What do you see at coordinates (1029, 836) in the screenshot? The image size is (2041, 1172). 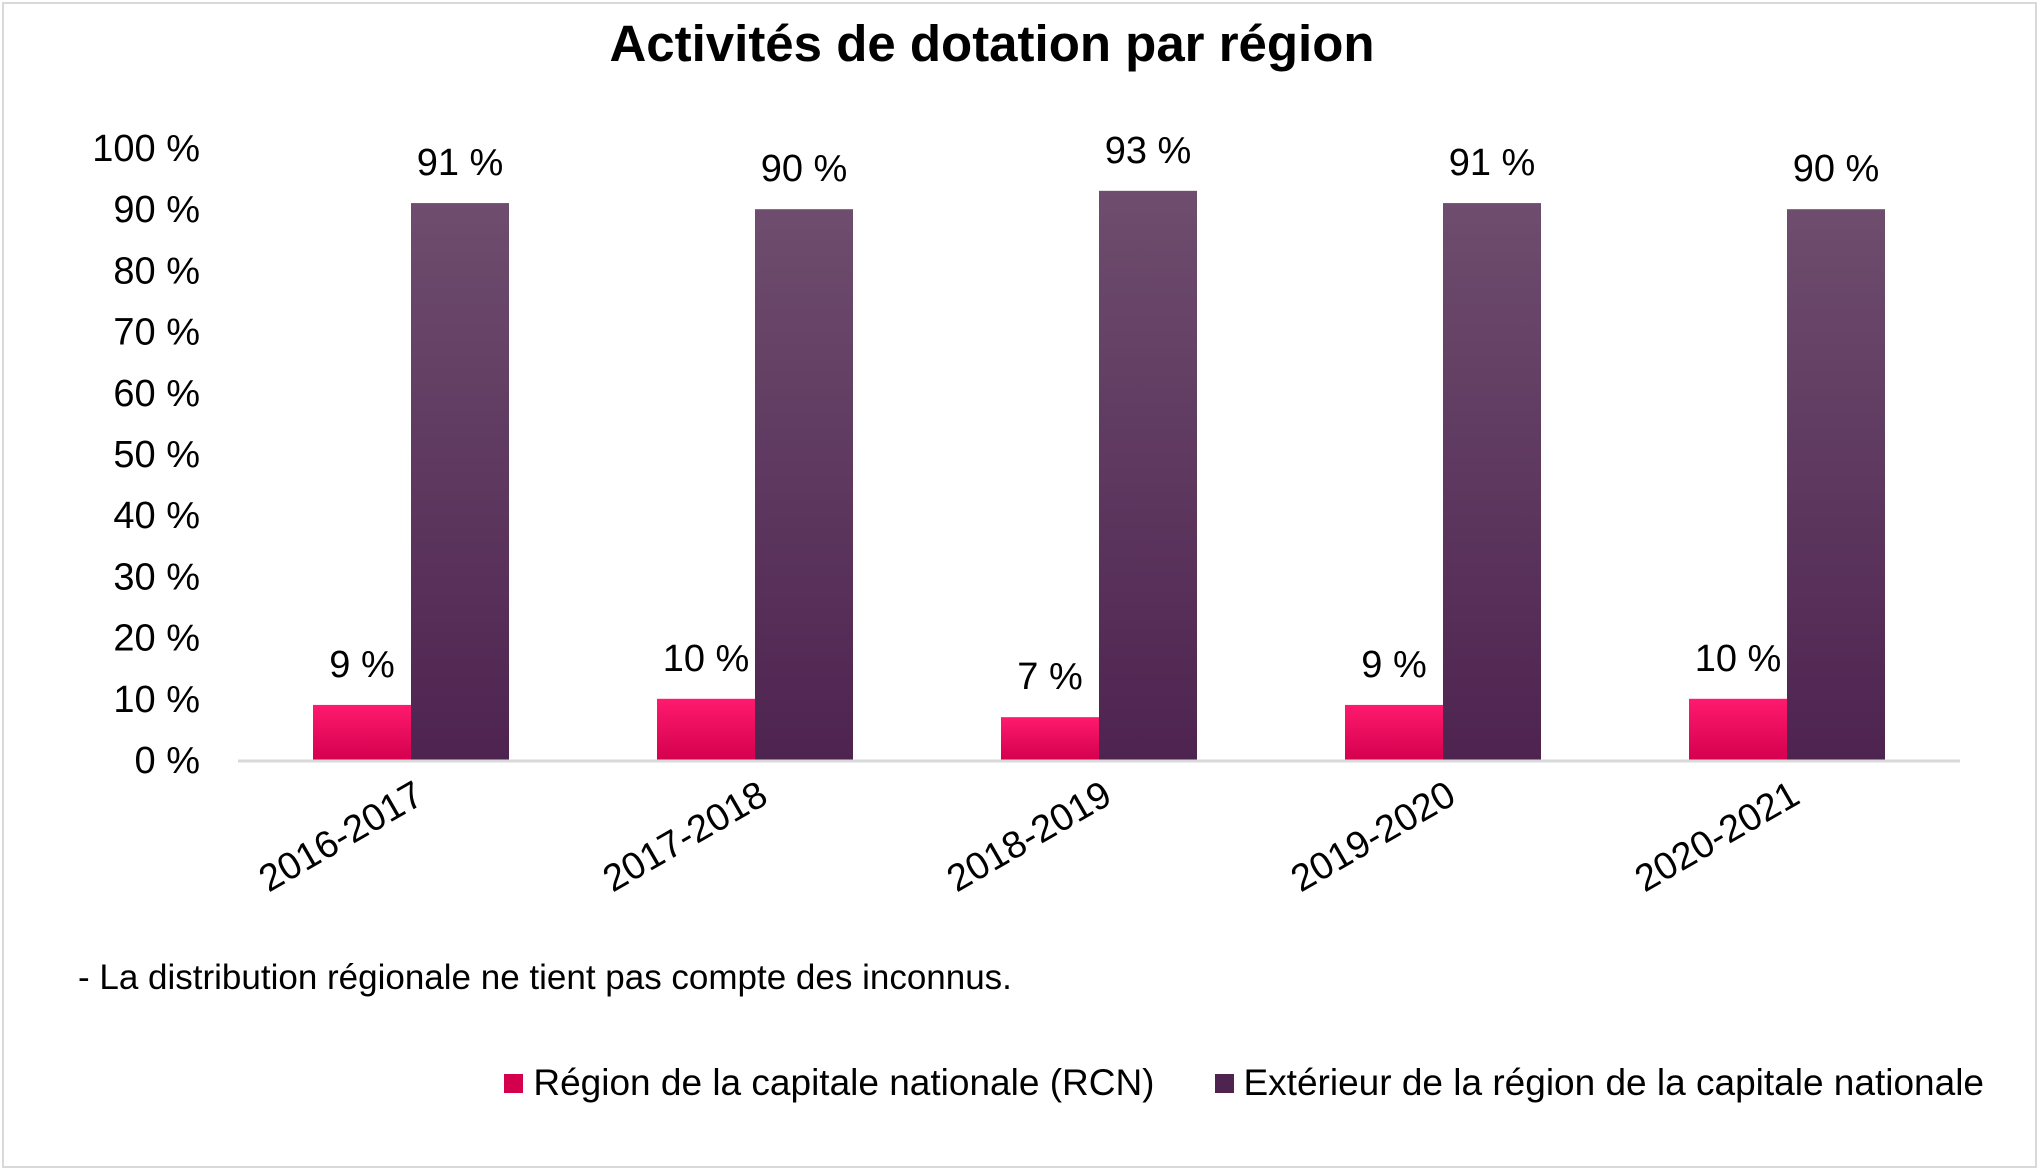 I see `x-tick-label: 2018-2019` at bounding box center [1029, 836].